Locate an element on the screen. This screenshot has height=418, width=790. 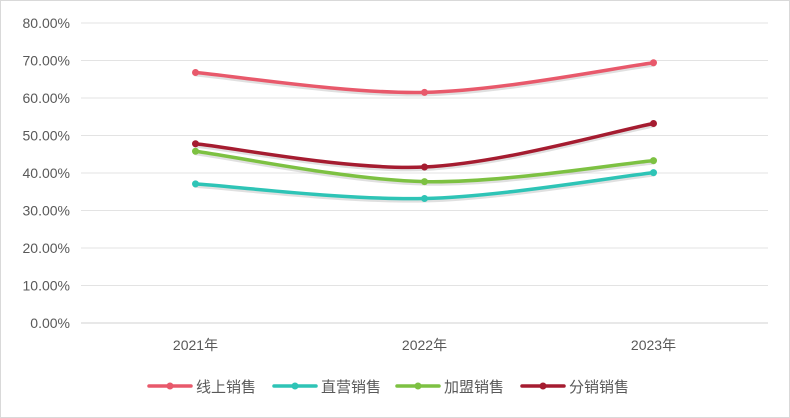
legend-label: 分销销售 is located at coordinates (599, 387).